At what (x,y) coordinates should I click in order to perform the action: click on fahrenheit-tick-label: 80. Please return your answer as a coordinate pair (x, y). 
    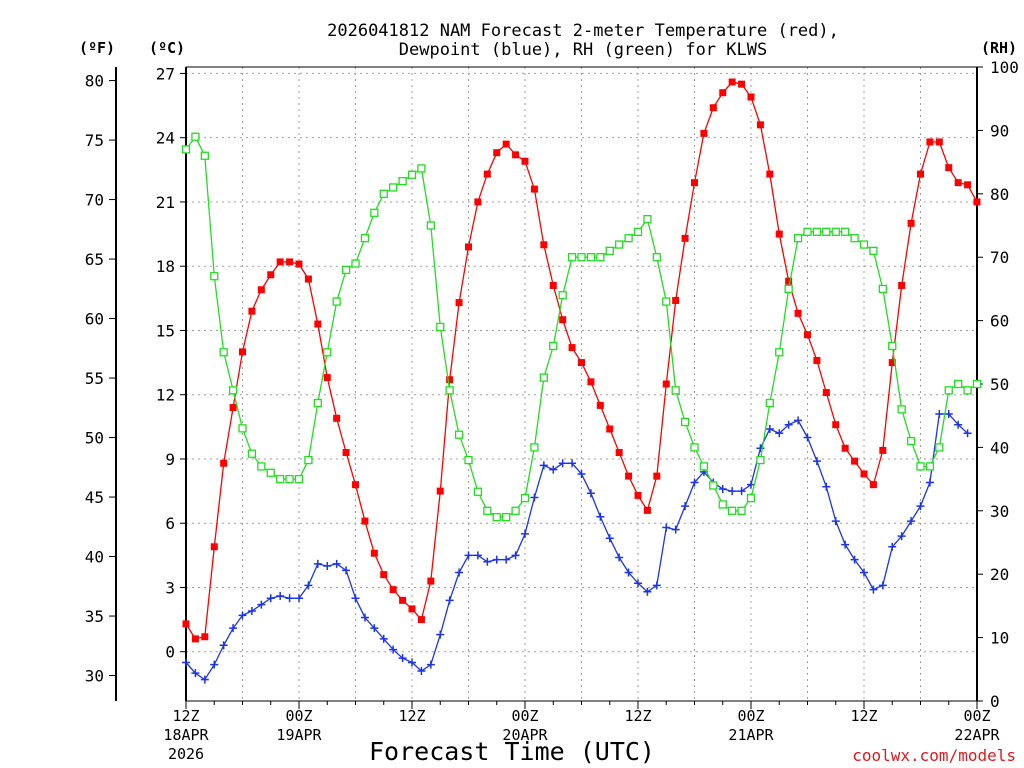
    Looking at the image, I should click on (94, 81).